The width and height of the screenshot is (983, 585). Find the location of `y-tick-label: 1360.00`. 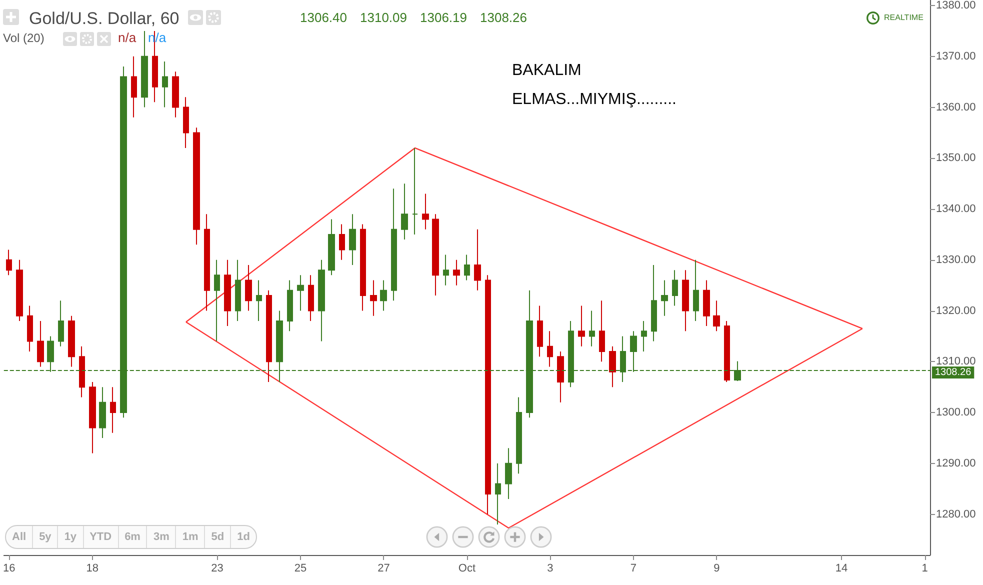

y-tick-label: 1360.00 is located at coordinates (956, 107).